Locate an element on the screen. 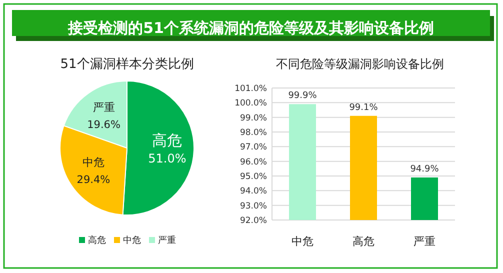 The height and width of the screenshot is (273, 503). data-label: 99.1% is located at coordinates (363, 107).